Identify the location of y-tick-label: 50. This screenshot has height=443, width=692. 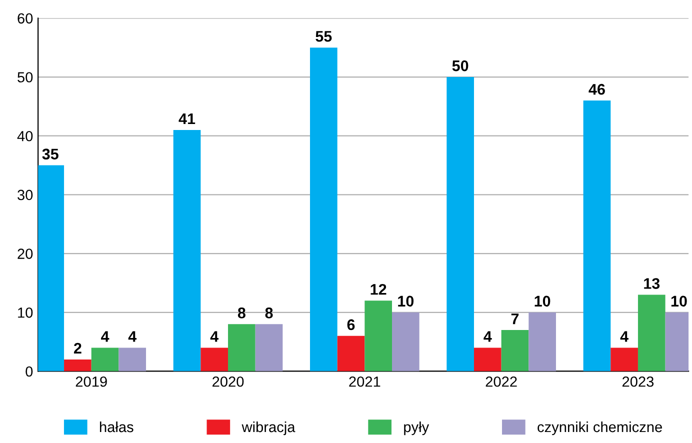
(25, 77).